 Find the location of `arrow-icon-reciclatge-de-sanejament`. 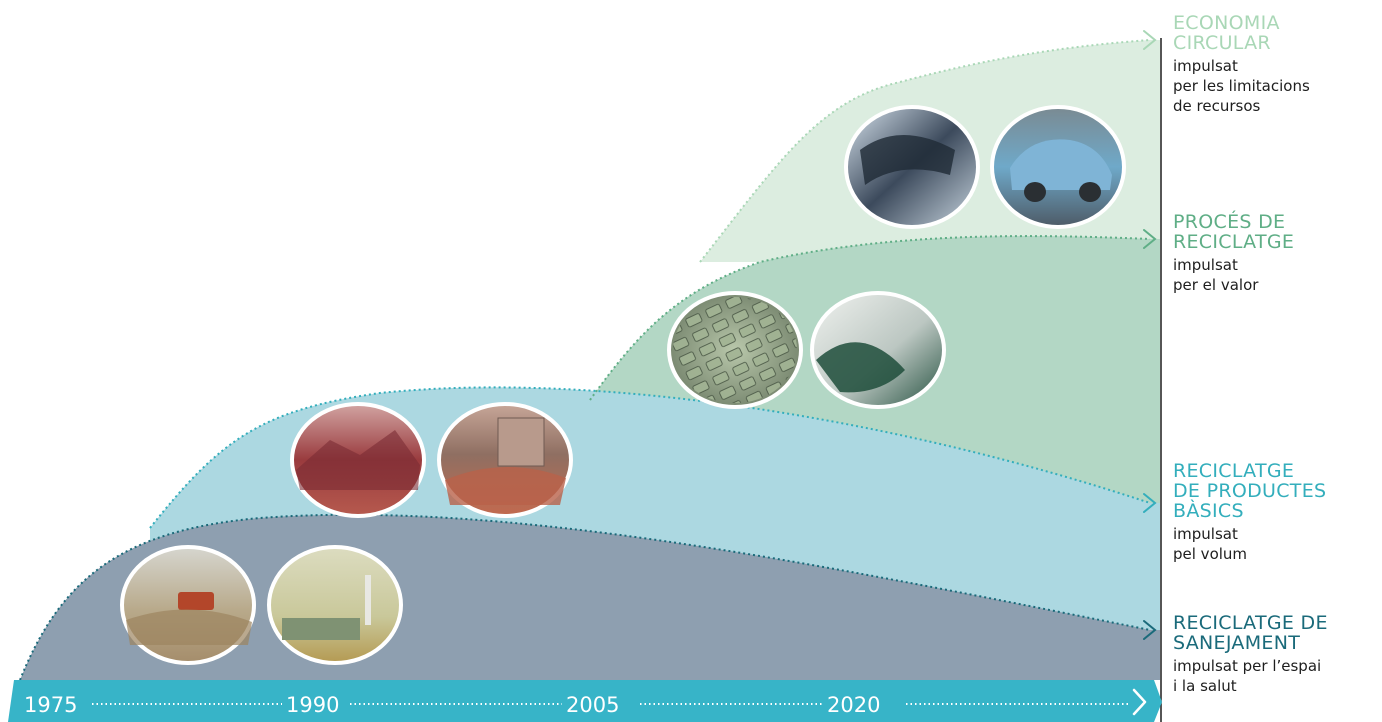

arrow-icon-reciclatge-de-sanejament is located at coordinates (1150, 630).